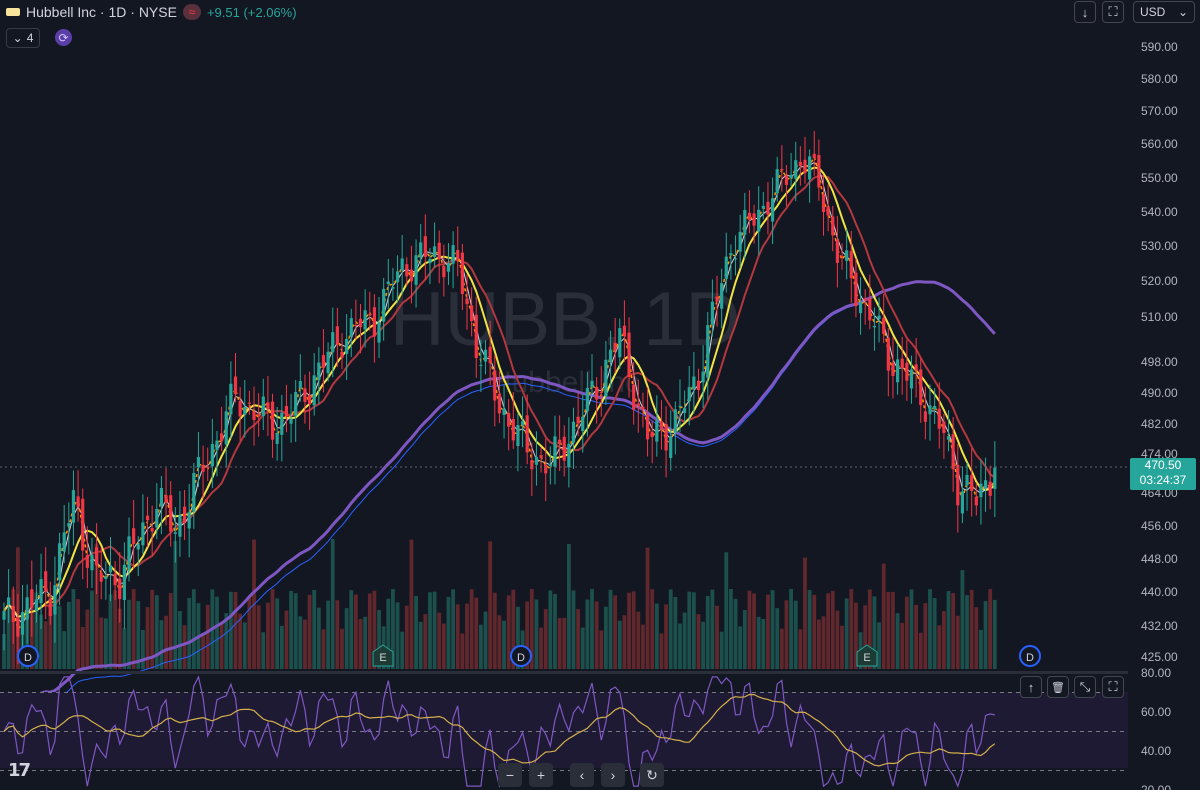 This screenshot has height=790, width=1200. What do you see at coordinates (1156, 751) in the screenshot?
I see `rsi-axis-tick: 40.00` at bounding box center [1156, 751].